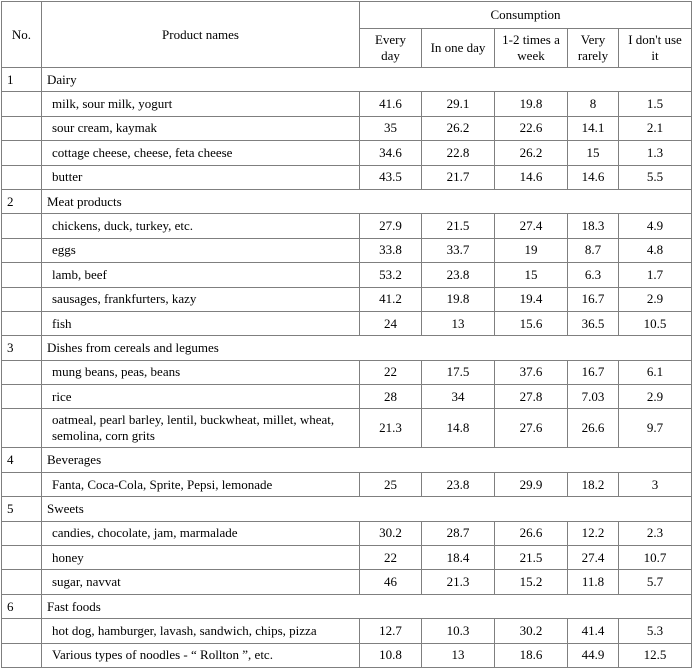 This screenshot has width=692, height=668. Describe the element at coordinates (21, 460) in the screenshot. I see `group-number: 4` at that location.